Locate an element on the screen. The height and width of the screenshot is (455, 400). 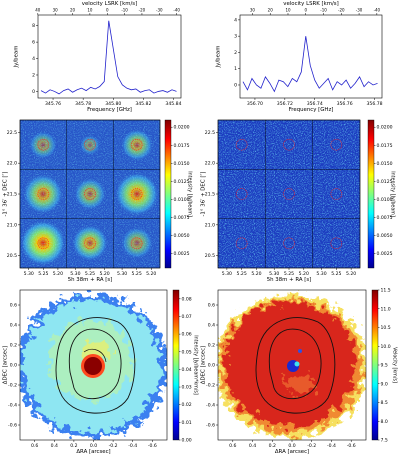
x-tick-label: 0.2 is located at coordinates (272, 446).